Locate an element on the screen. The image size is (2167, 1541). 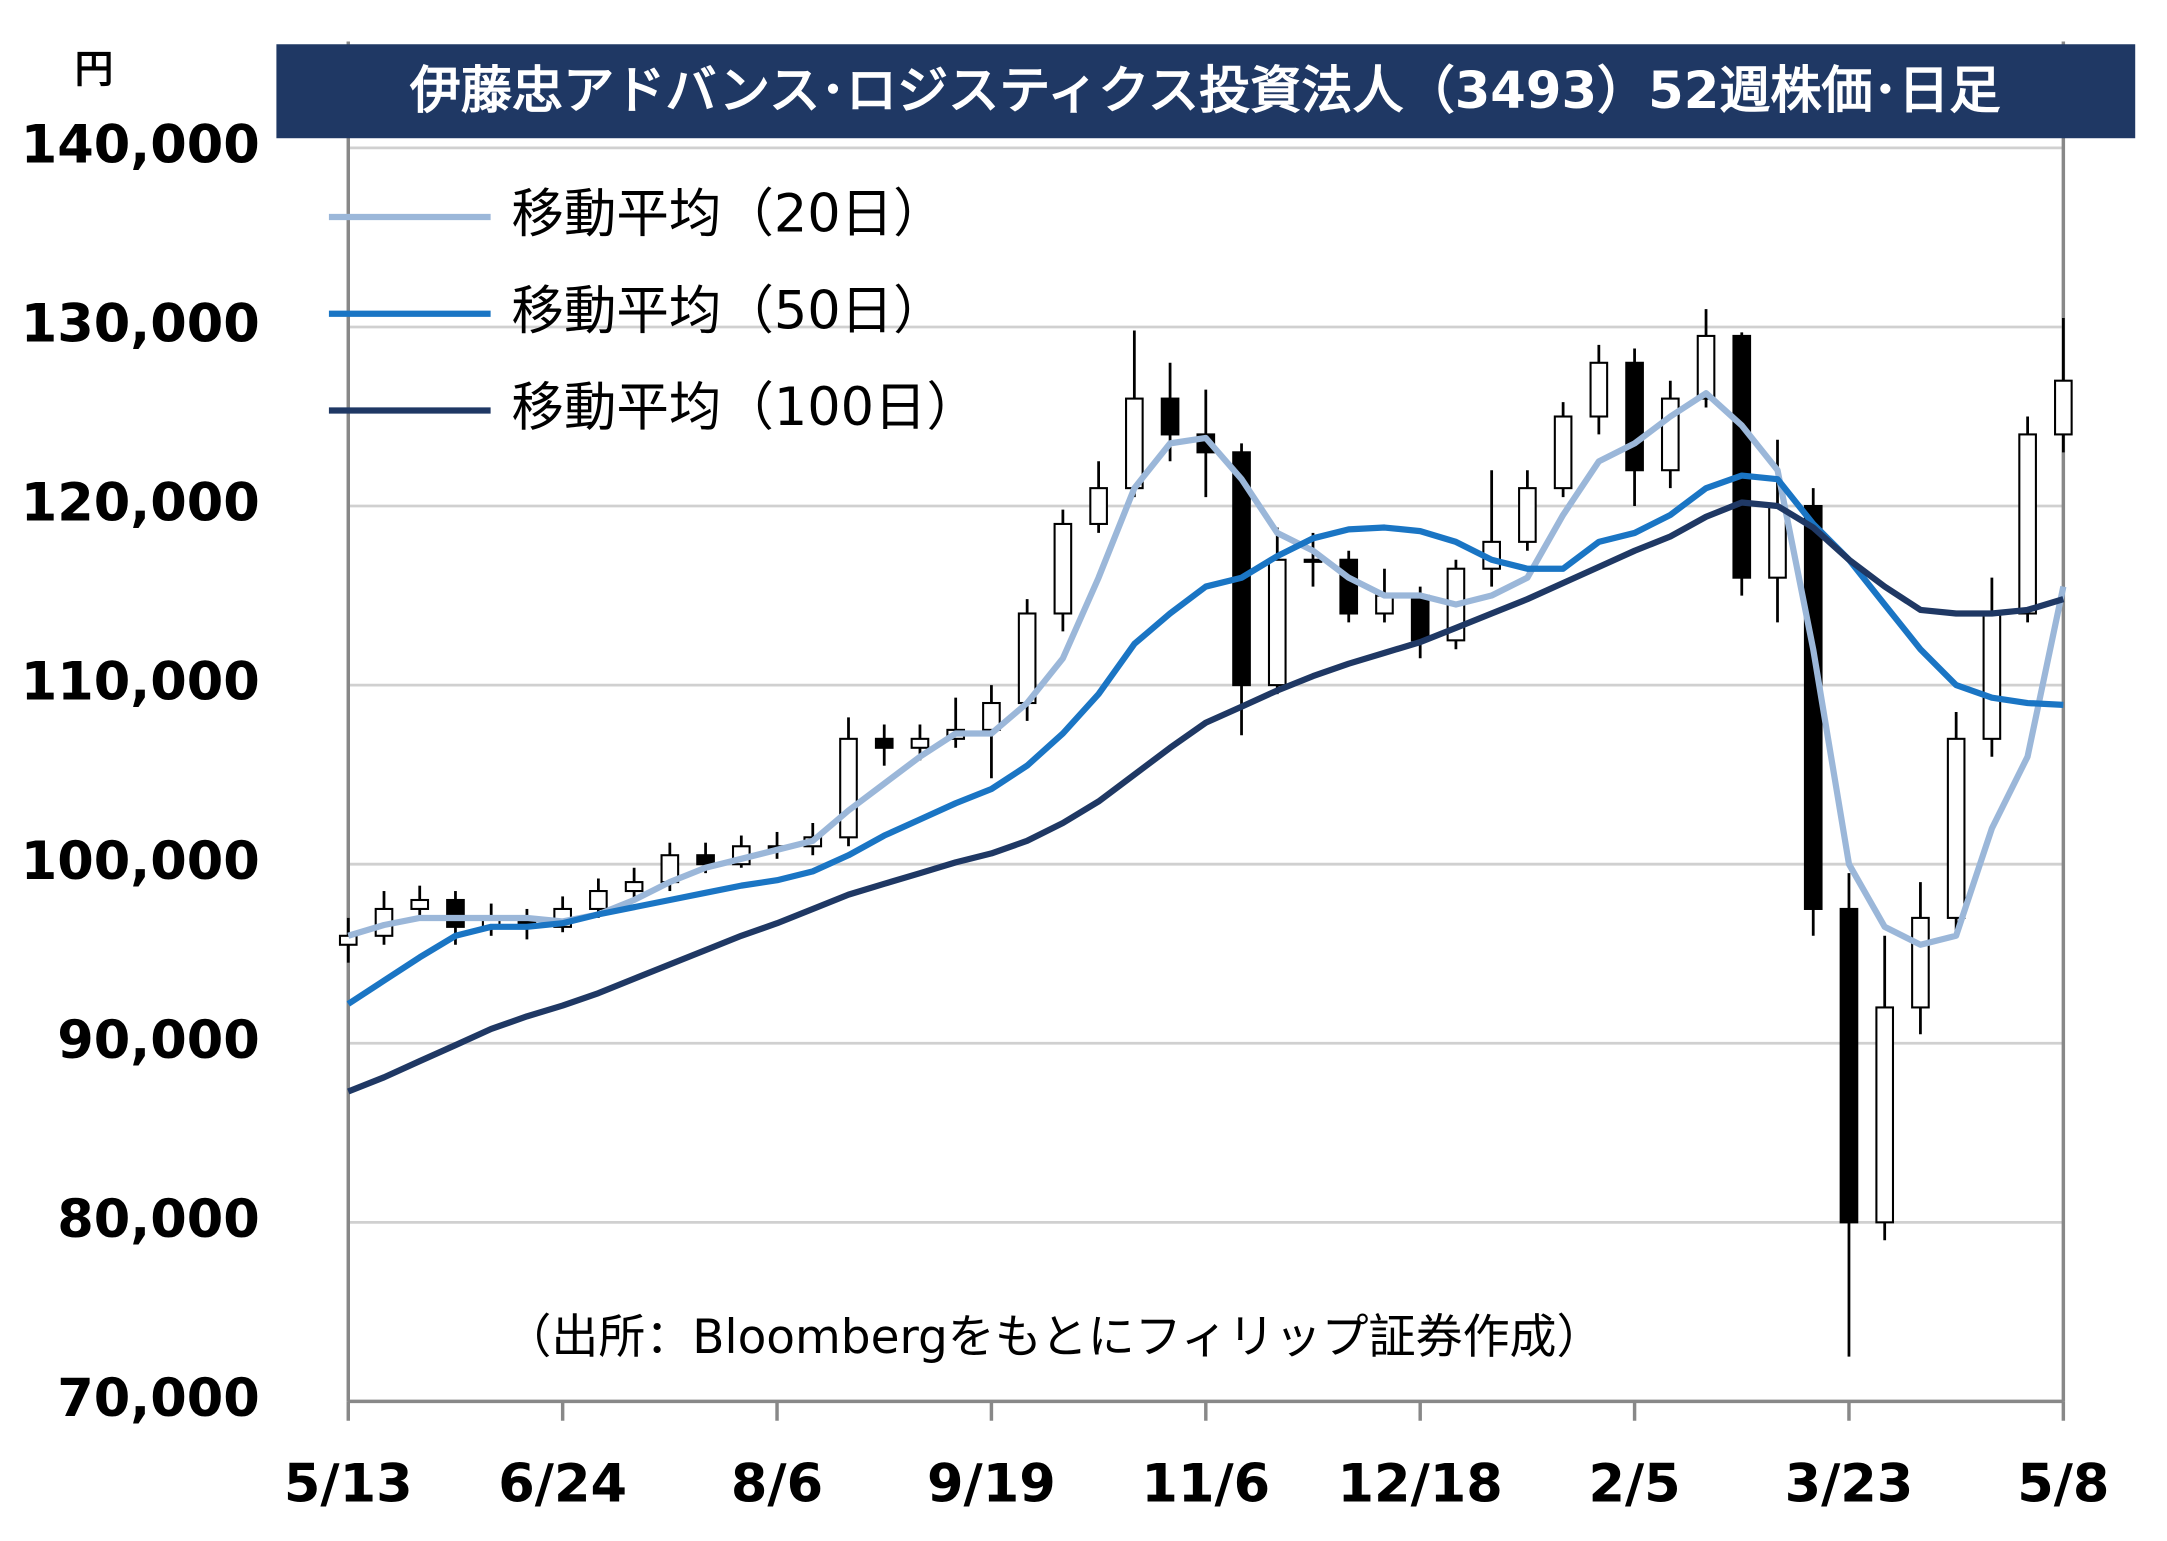
y-tick-label: 70,000 is located at coordinates (158, 1398).